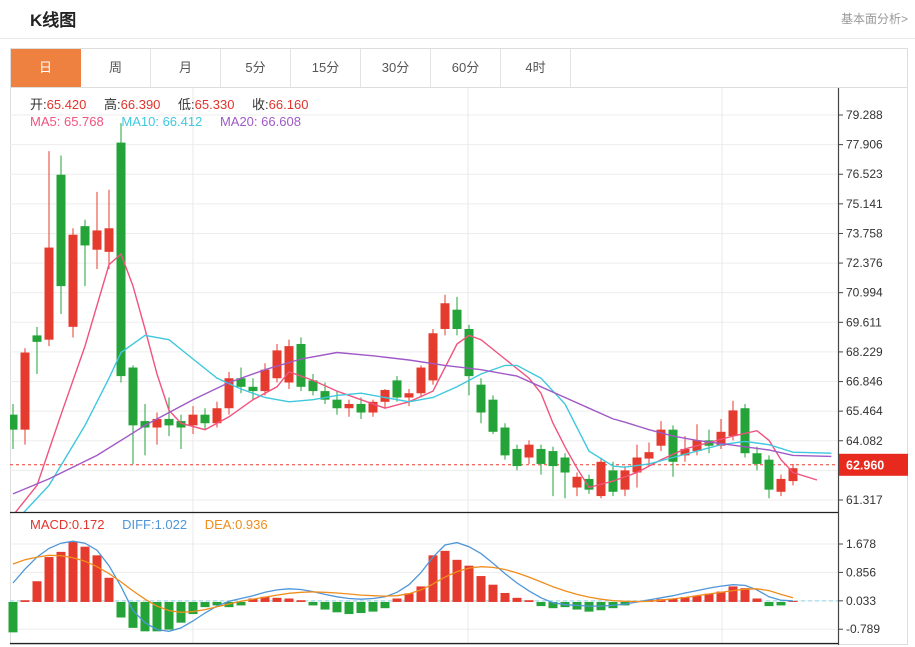  Describe the element at coordinates (186, 68) in the screenshot. I see `tab-month: 月` at that location.